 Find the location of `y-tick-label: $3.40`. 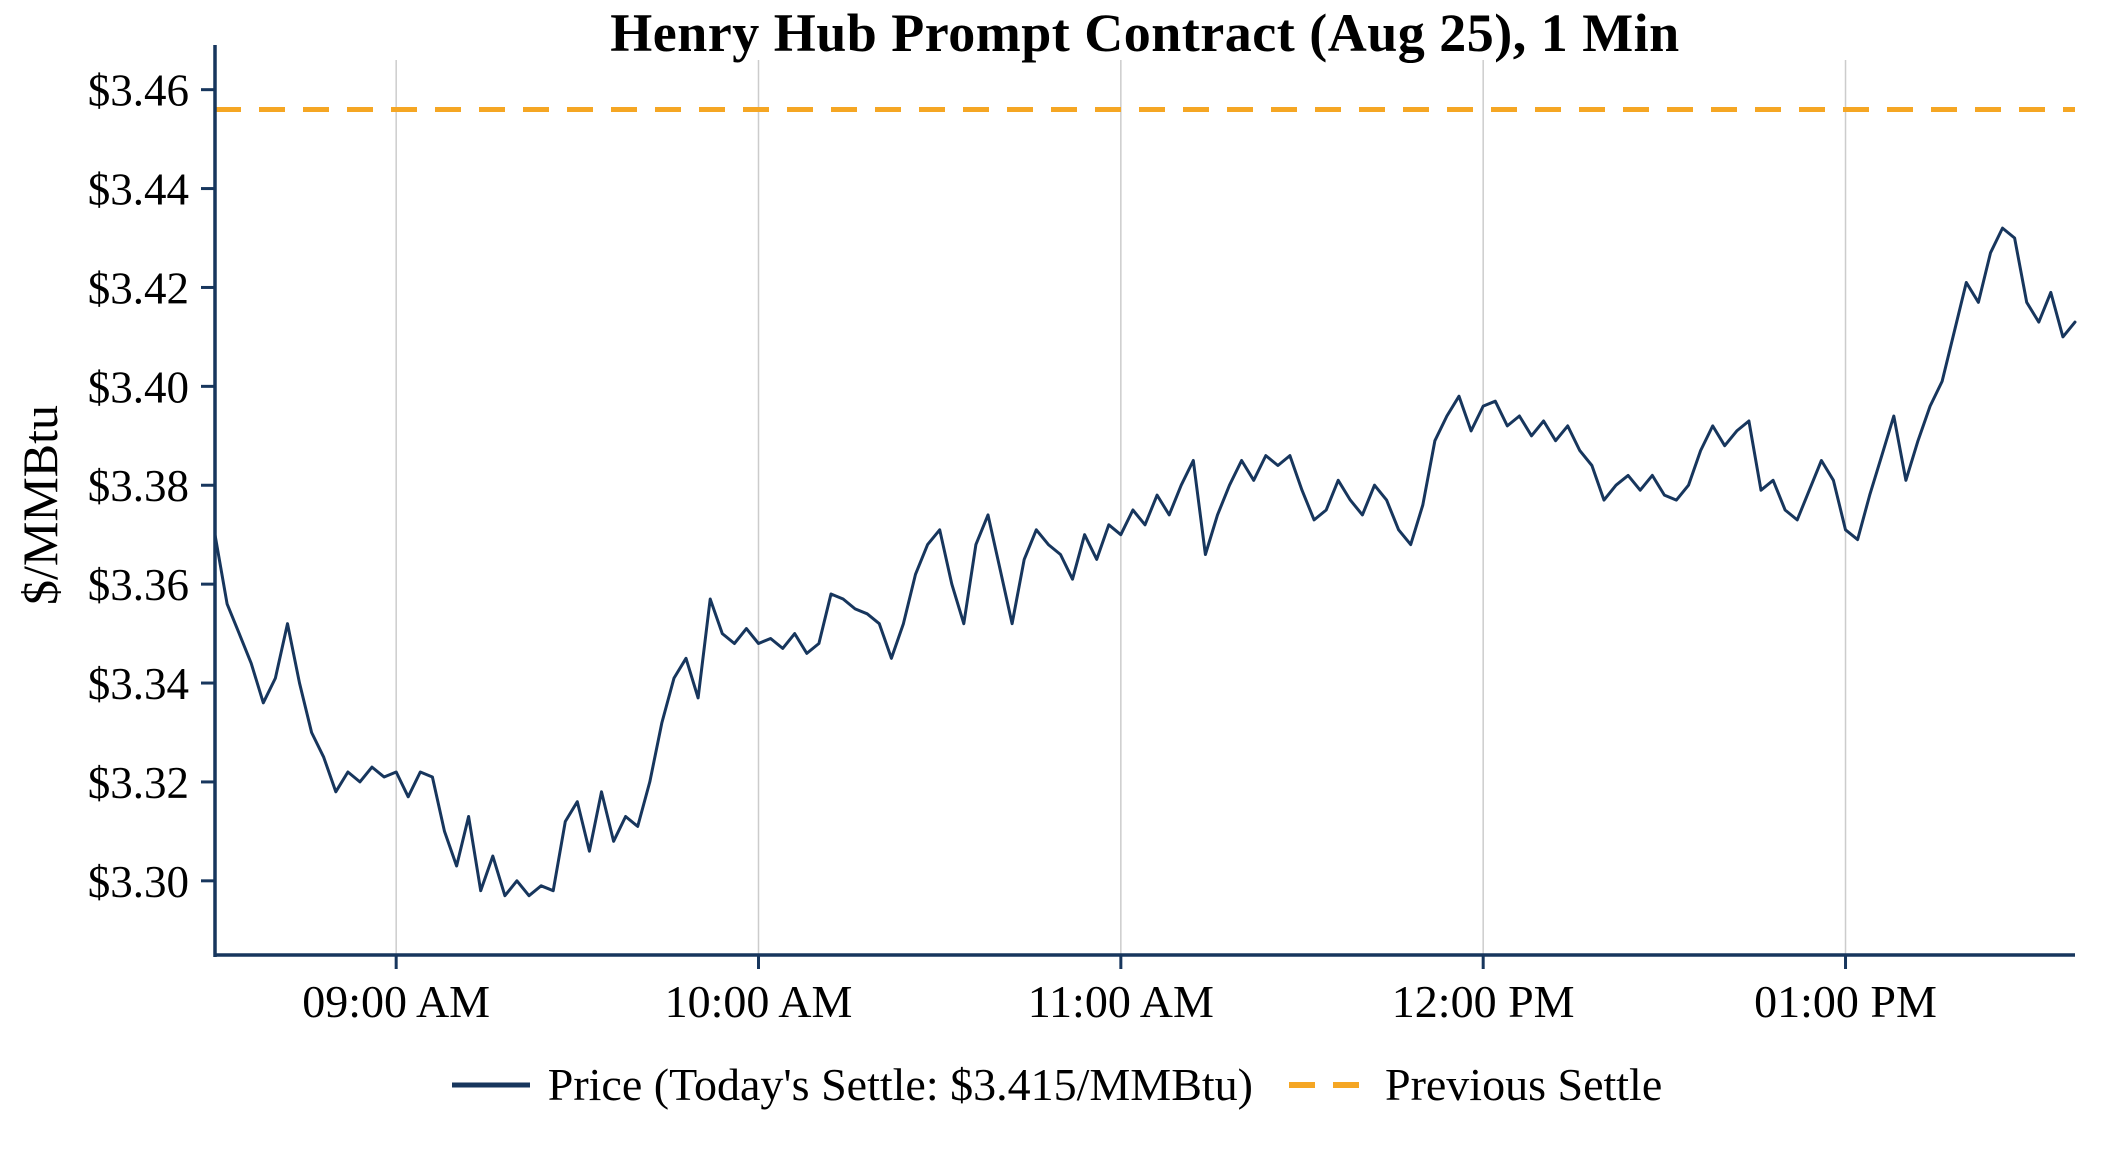

y-tick-label: $3.40 is located at coordinates (138, 387).